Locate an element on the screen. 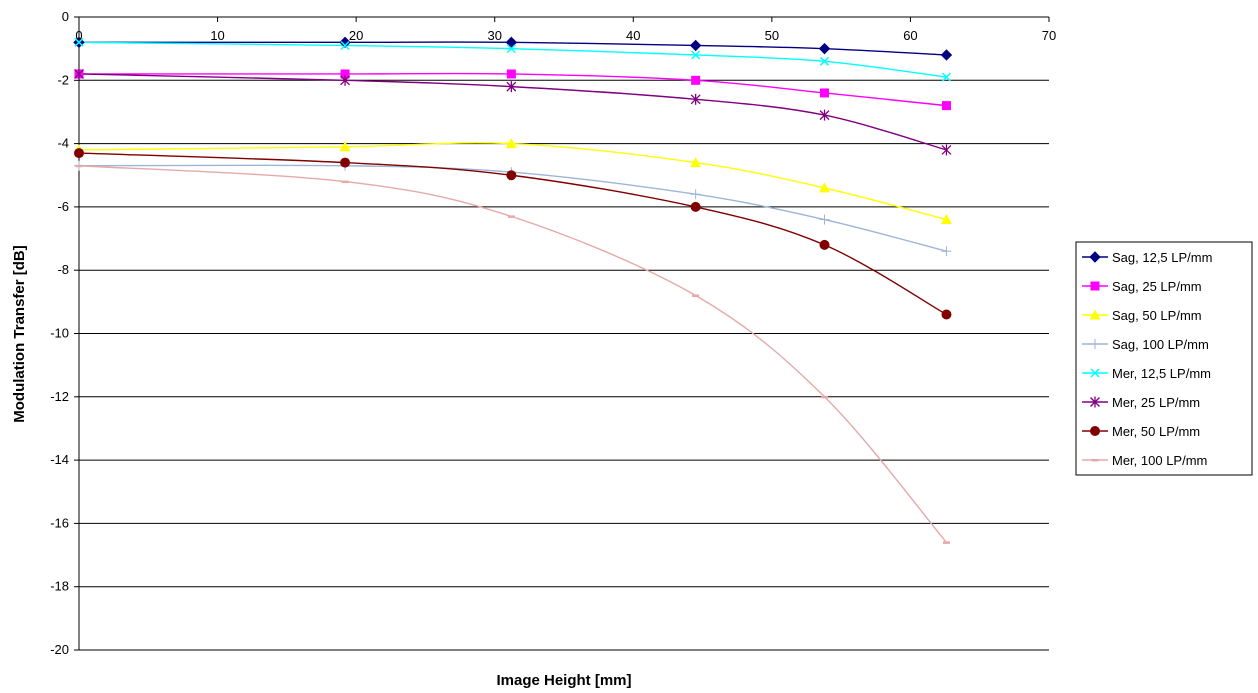 The image size is (1258, 693). y-tick-label: 0 is located at coordinates (65, 16).